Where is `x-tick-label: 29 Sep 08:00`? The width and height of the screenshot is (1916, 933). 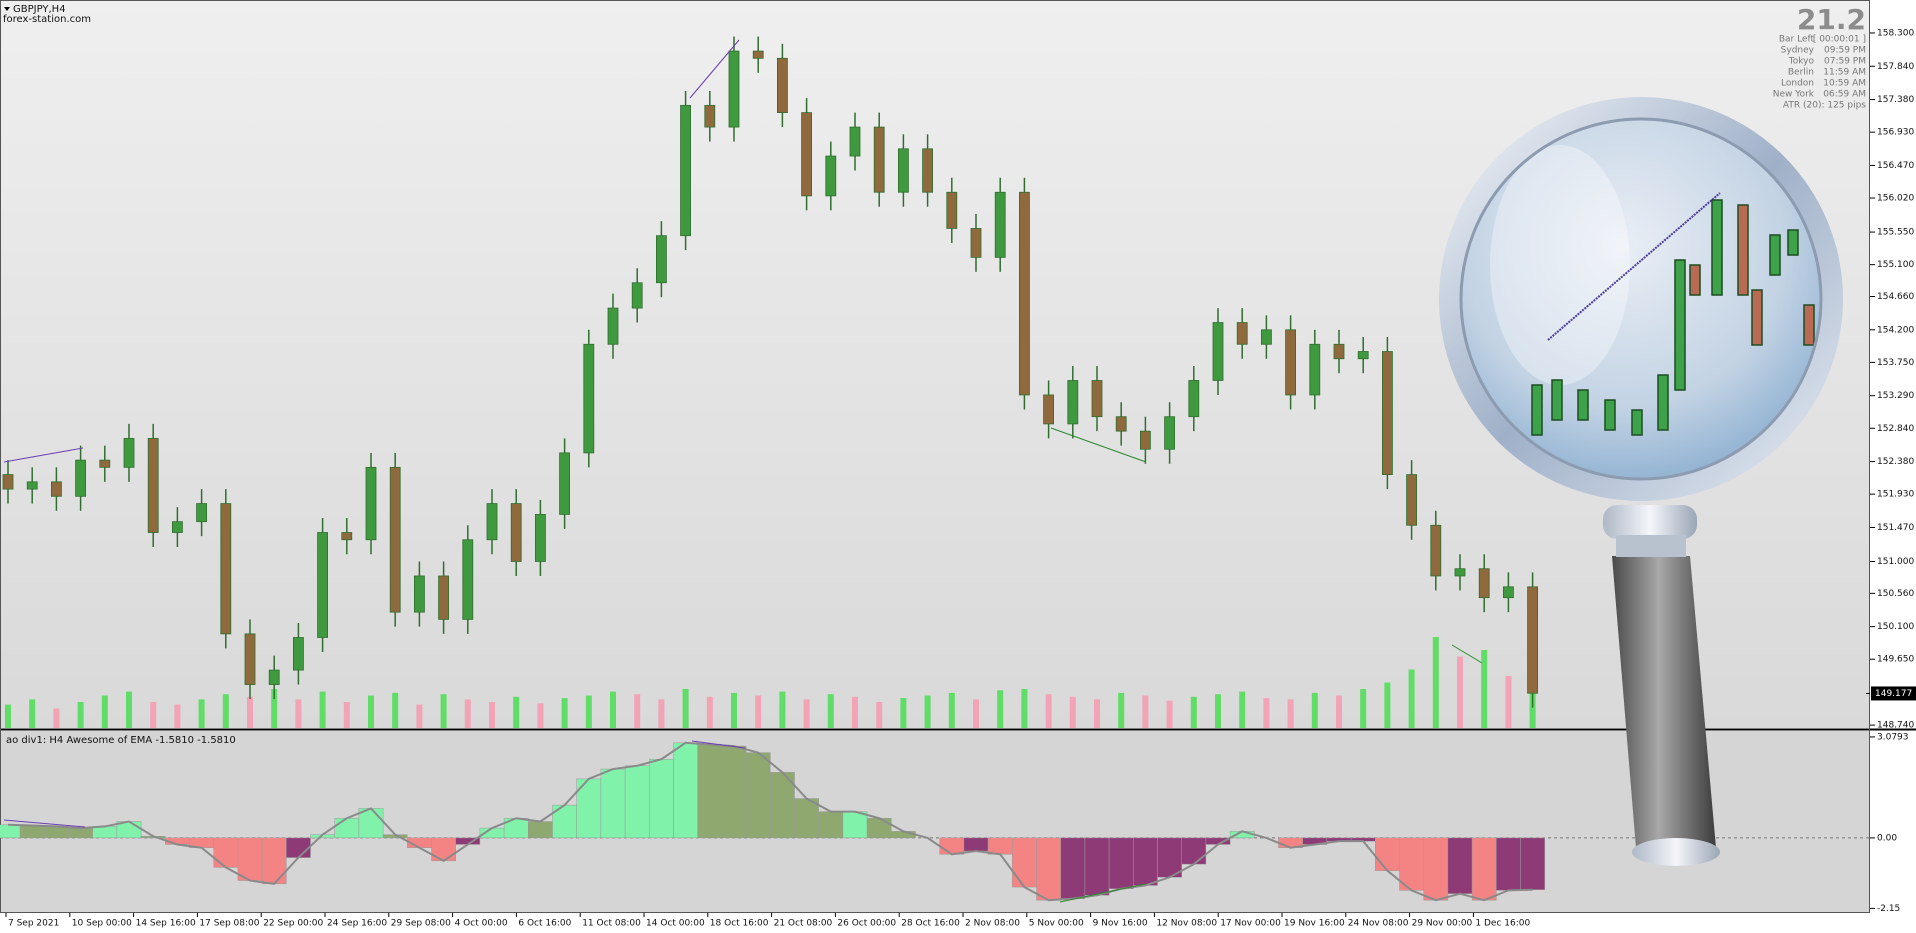
x-tick-label: 29 Sep 08:00 is located at coordinates (421, 924).